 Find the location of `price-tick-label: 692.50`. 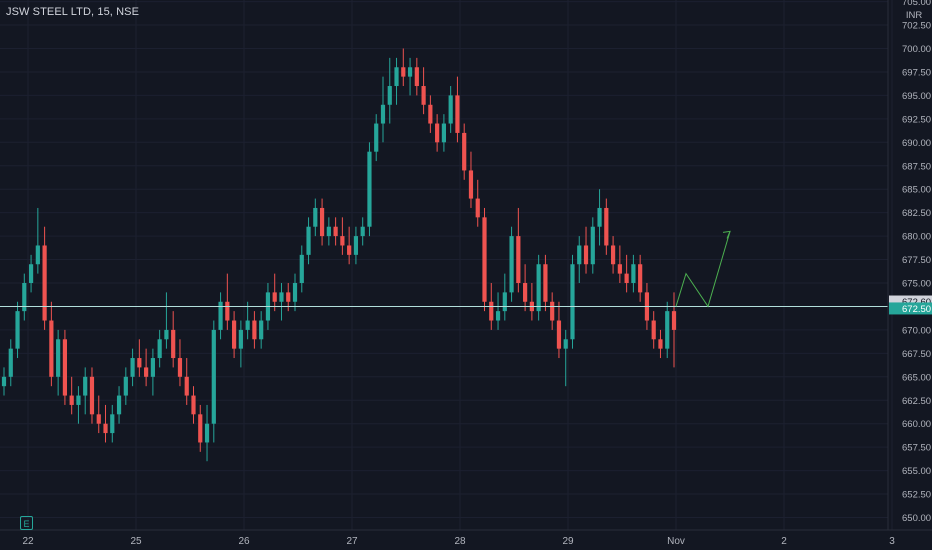

price-tick-label: 692.50 is located at coordinates (916, 119).